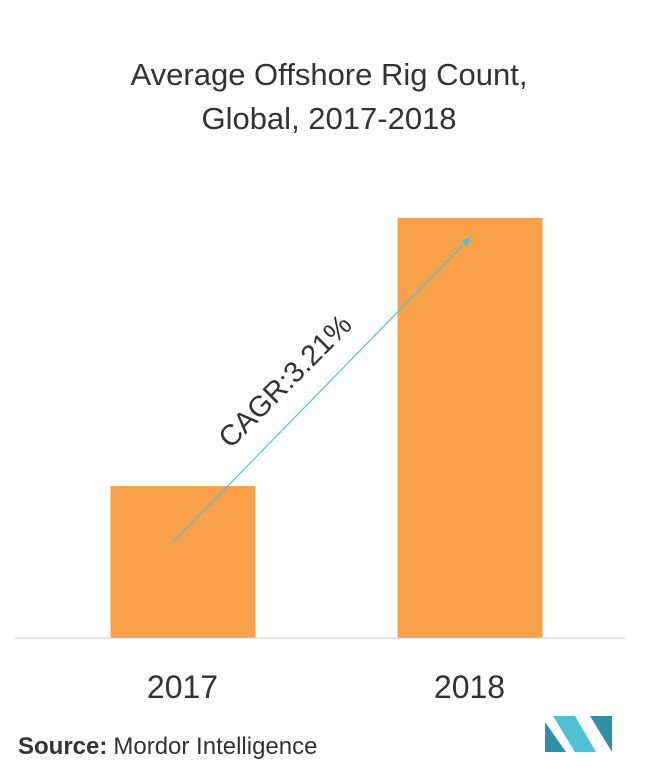  I want to click on x-tick-label: 2017, so click(182, 687).